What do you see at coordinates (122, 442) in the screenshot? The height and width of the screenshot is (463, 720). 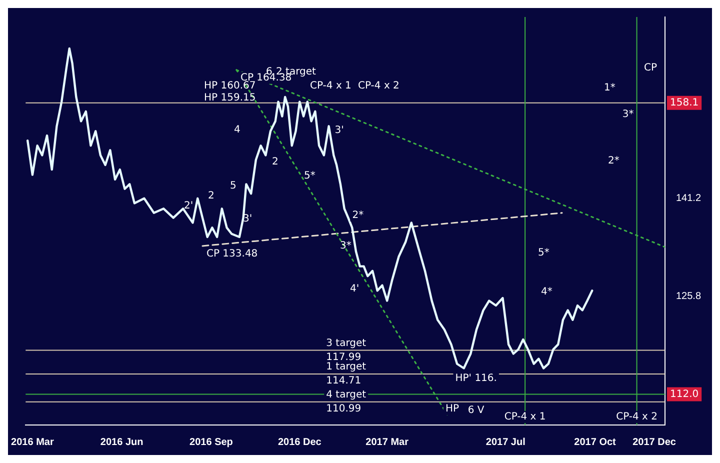 I see `x-tick-label: 2016 Jun` at bounding box center [122, 442].